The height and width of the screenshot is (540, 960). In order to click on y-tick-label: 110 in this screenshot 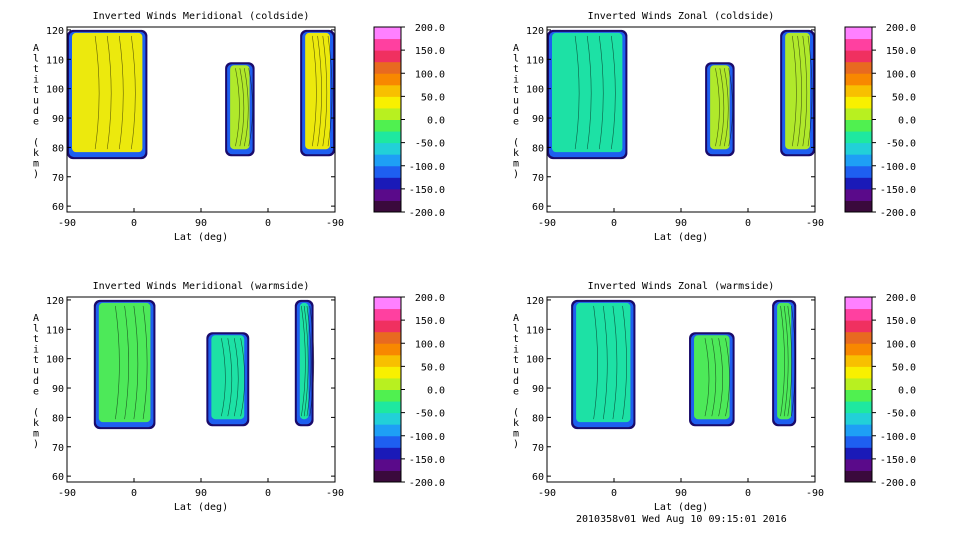, I will do `click(535, 60)`.